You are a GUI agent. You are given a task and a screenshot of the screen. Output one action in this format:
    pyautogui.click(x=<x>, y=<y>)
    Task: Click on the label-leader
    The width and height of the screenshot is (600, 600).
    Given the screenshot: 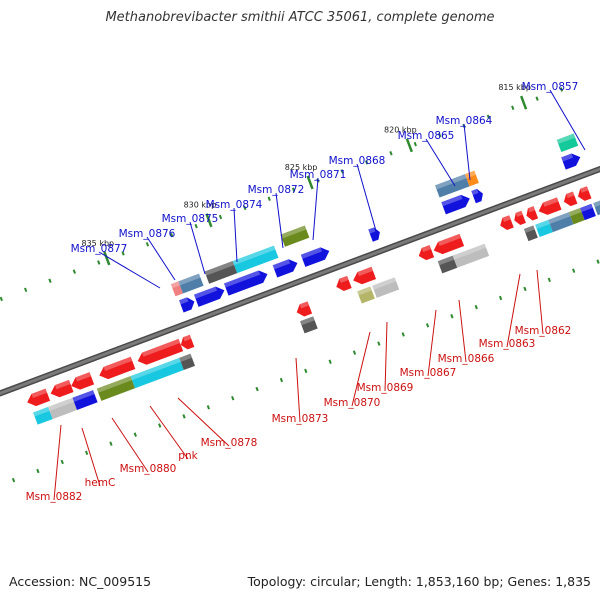 What is the action you would take?
    pyautogui.click(x=130, y=445)
    